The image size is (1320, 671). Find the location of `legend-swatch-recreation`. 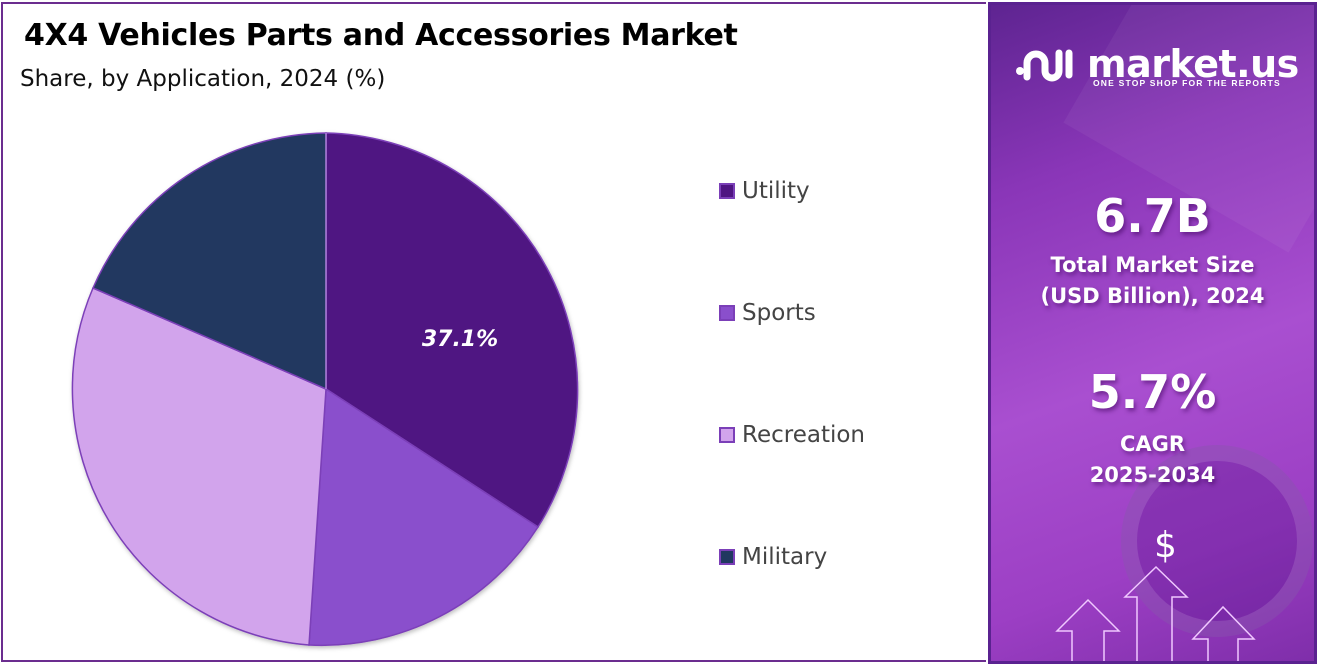

legend-swatch-recreation is located at coordinates (727, 435).